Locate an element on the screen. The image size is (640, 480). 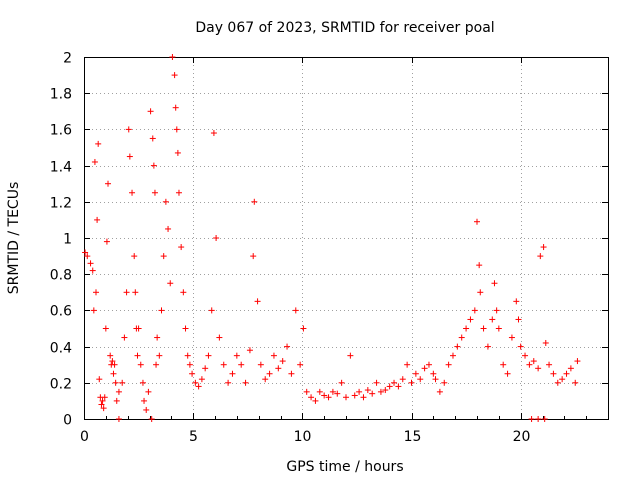
x-tick-label: 15 is located at coordinates (413, 437).